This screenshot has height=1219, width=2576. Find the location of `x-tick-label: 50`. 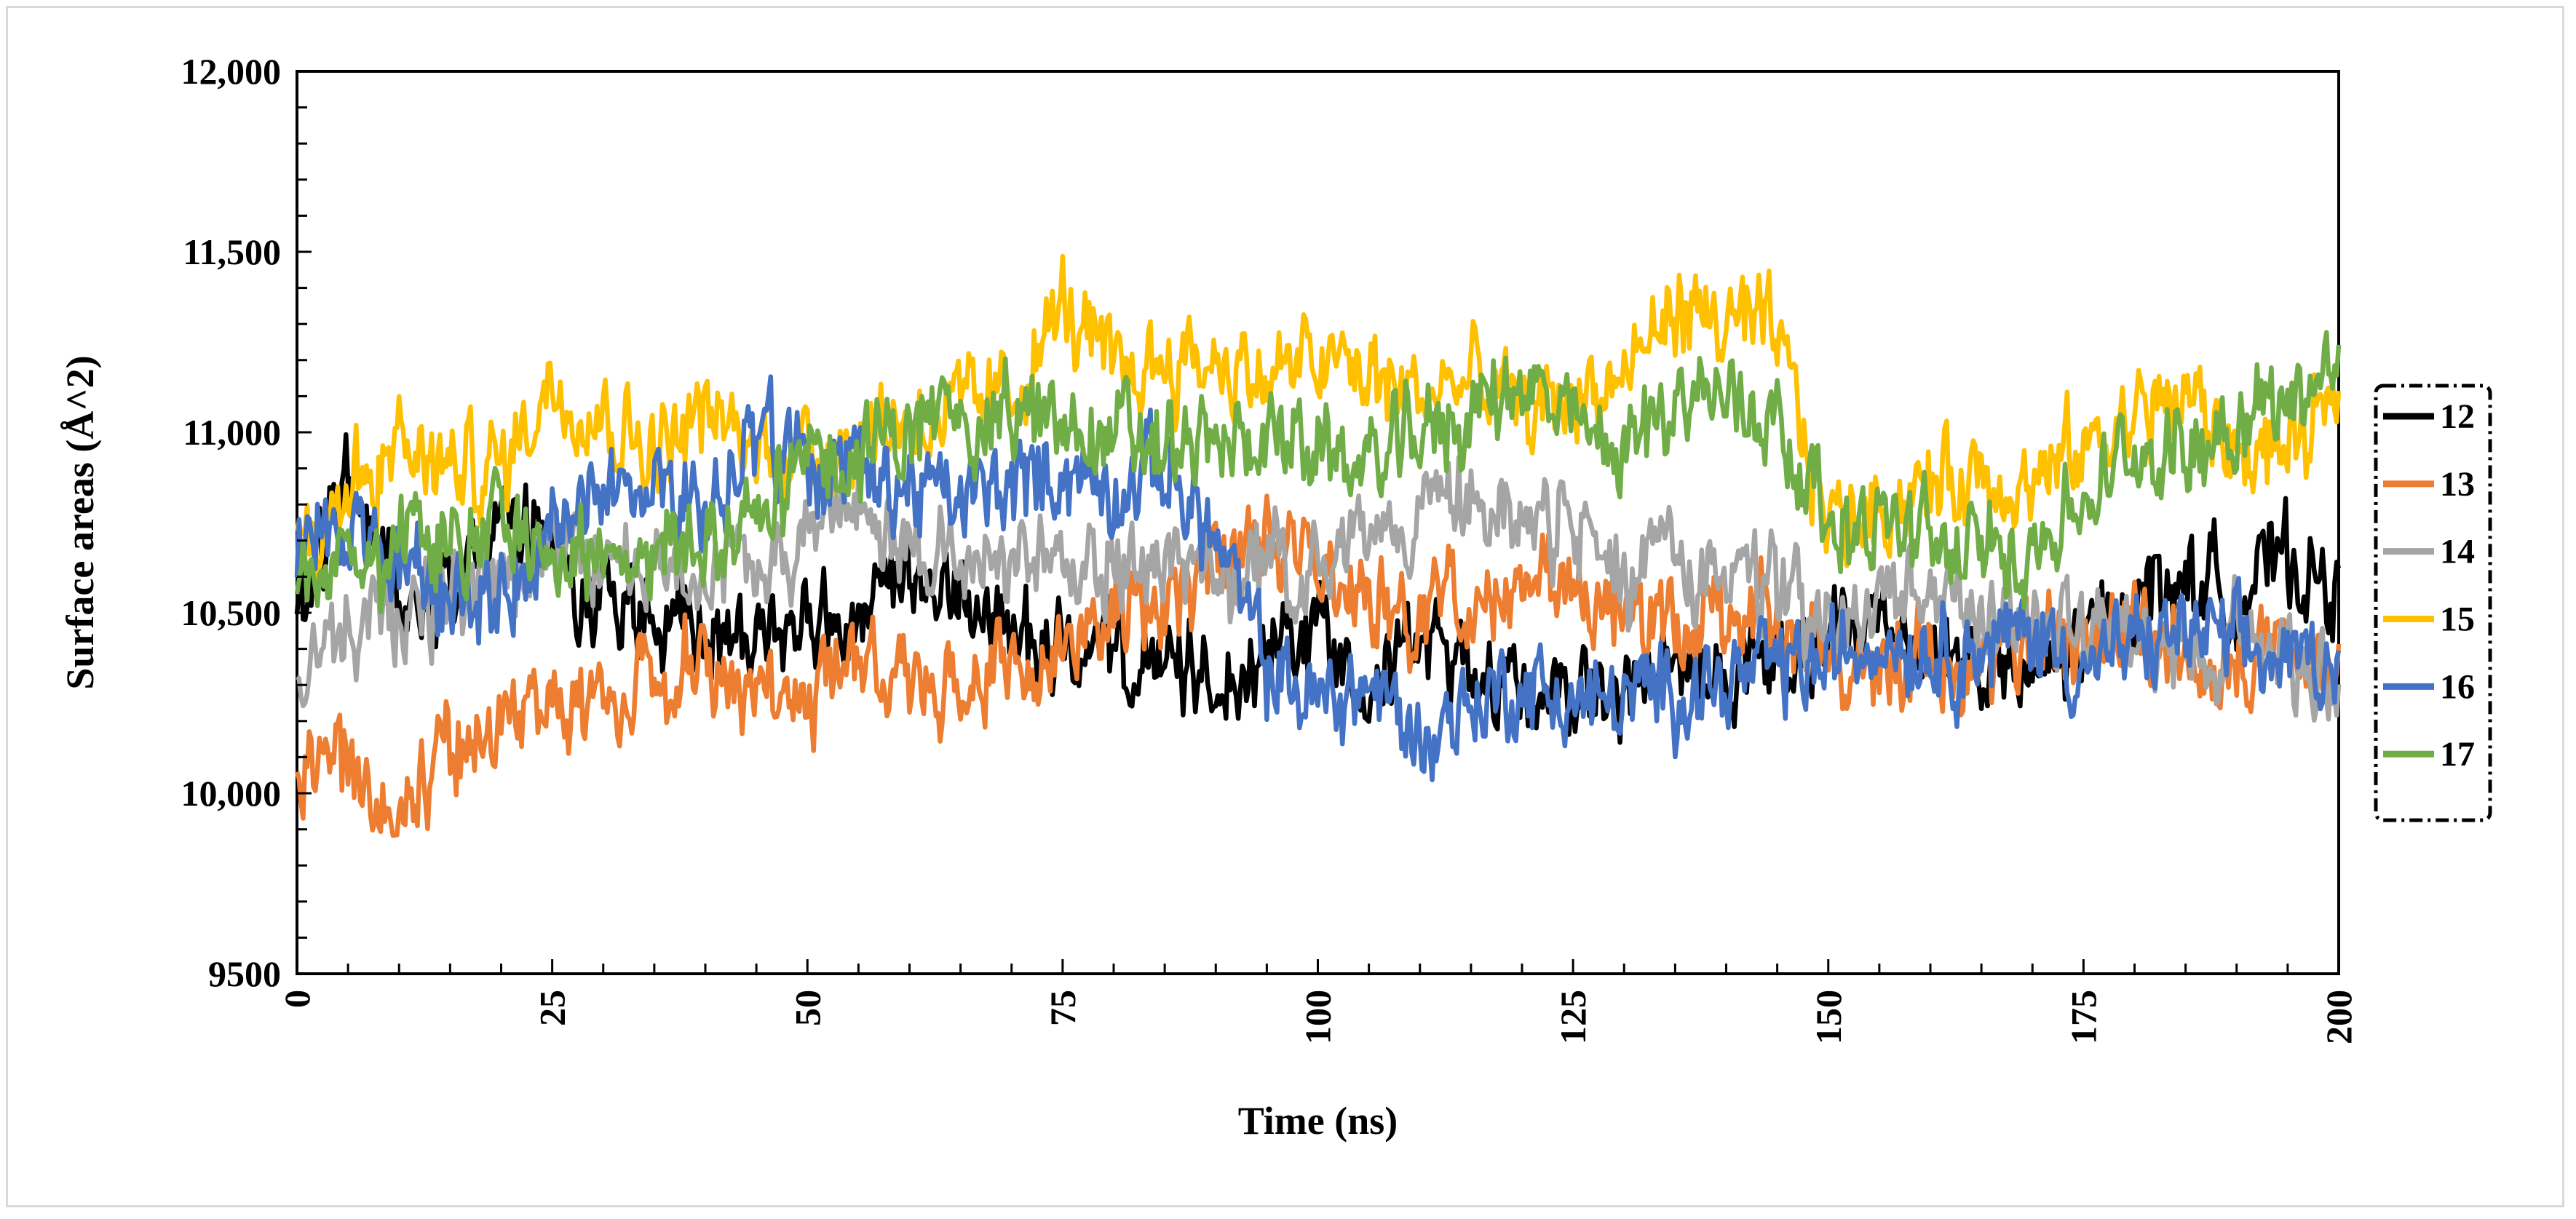

x-tick-label: 50 is located at coordinates (807, 1008).